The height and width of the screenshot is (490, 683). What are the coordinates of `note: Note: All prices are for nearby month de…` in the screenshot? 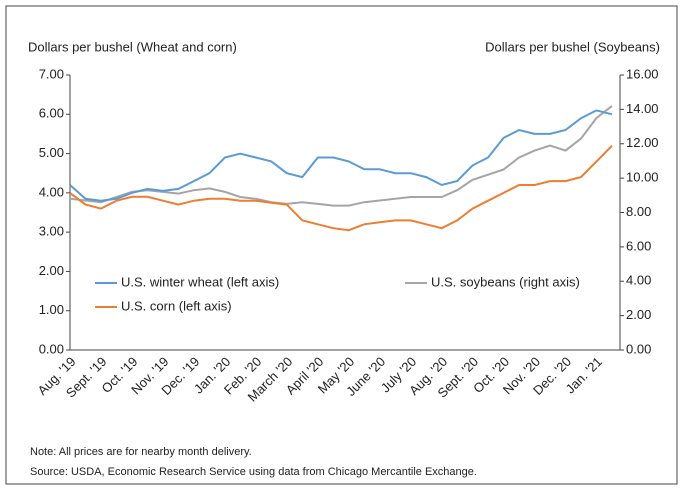 It's located at (141, 452).